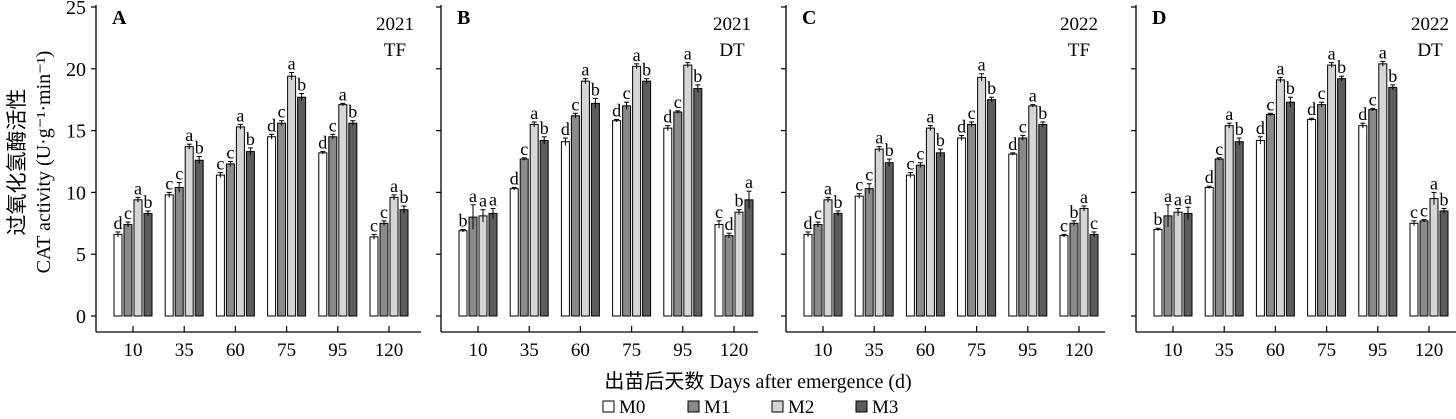 Image resolution: width=1456 pixels, height=419 pixels. I want to click on legend-label: M0, so click(632, 407).